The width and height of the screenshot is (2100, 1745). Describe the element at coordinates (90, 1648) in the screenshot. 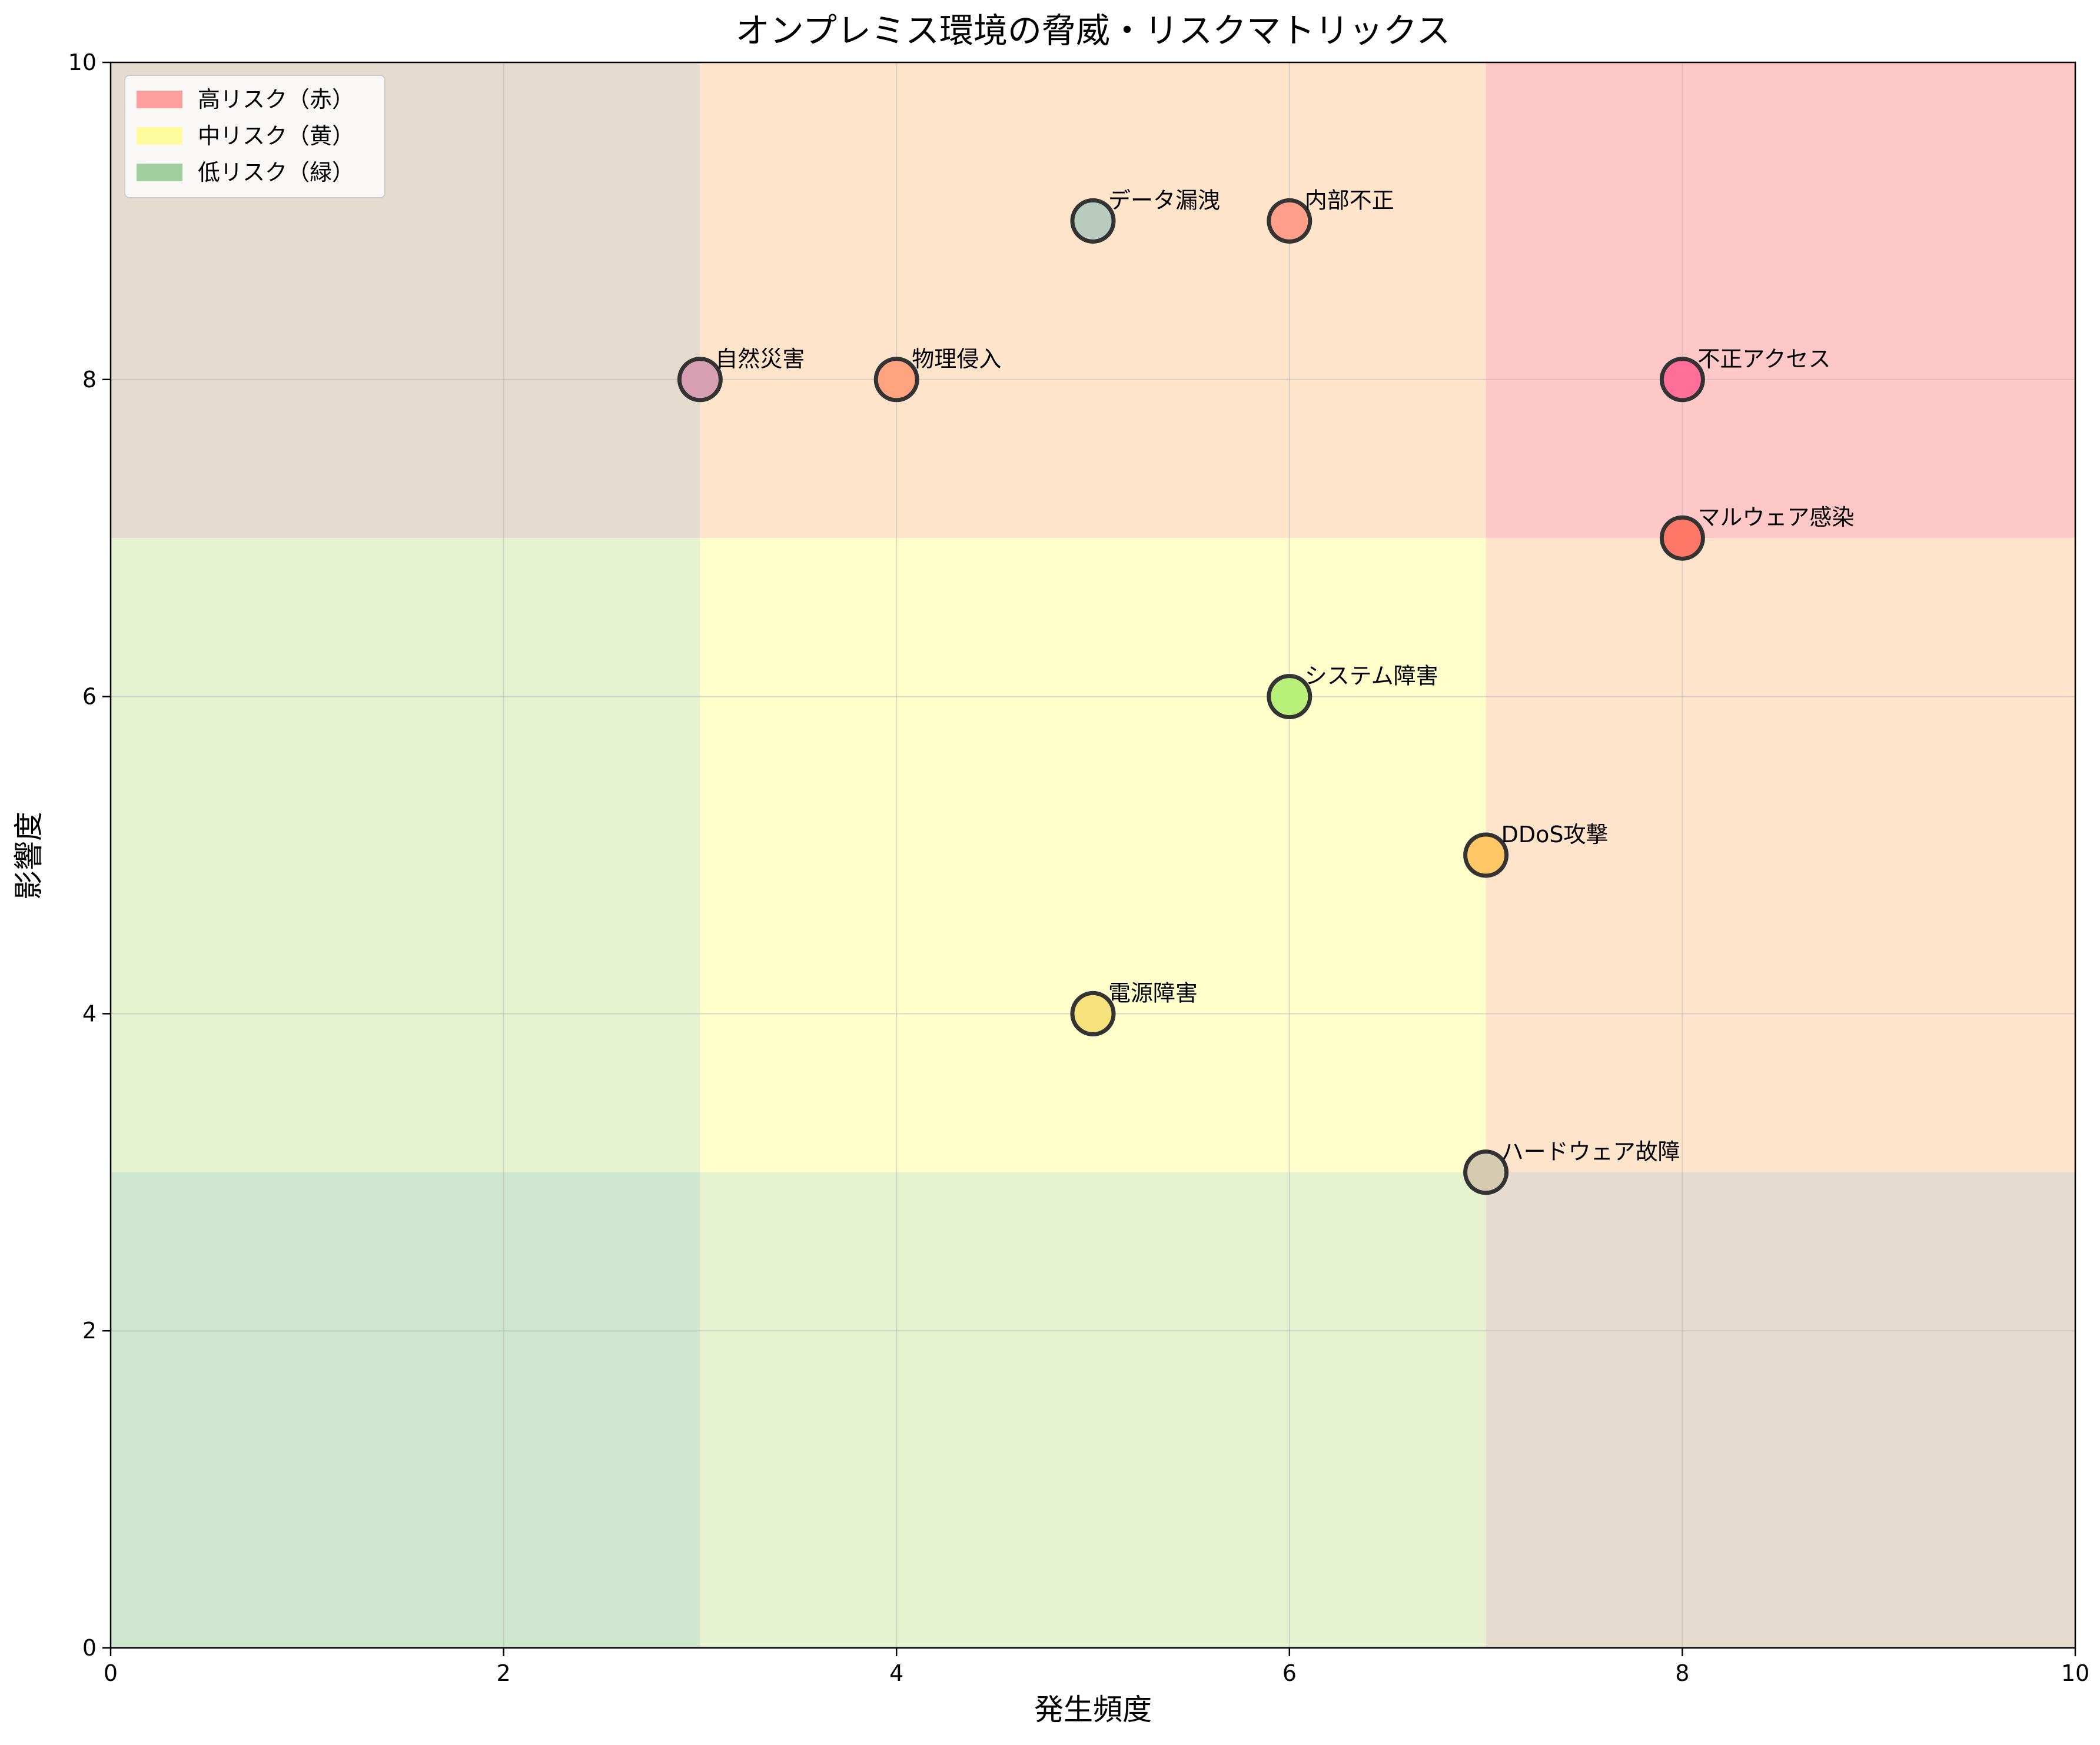

I see `y-tick-label-0: 0` at that location.